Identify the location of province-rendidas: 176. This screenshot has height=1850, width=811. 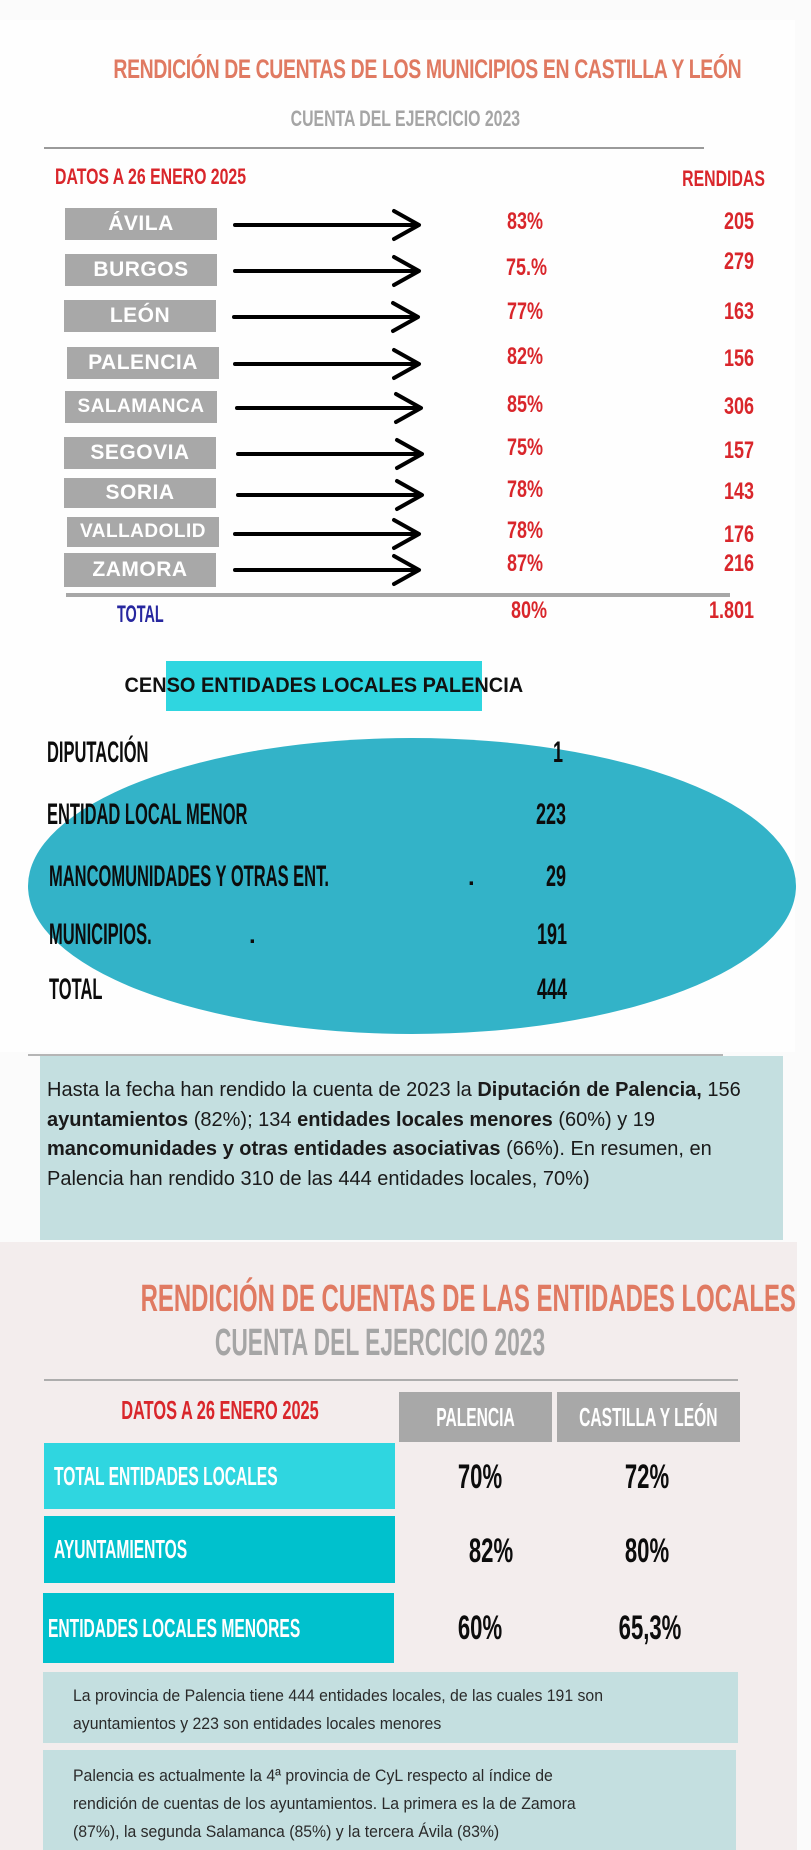
(738, 534).